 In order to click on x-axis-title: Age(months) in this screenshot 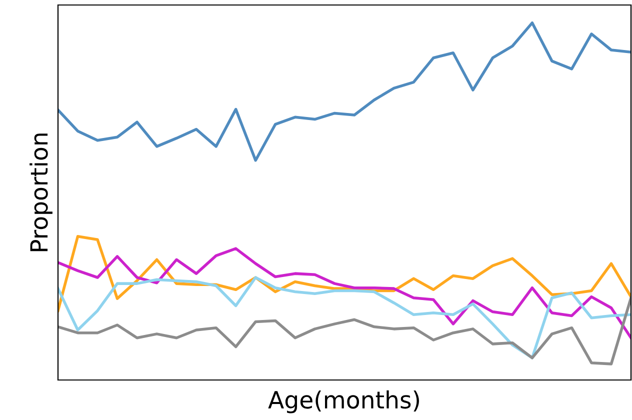, I will do `click(343, 402)`.